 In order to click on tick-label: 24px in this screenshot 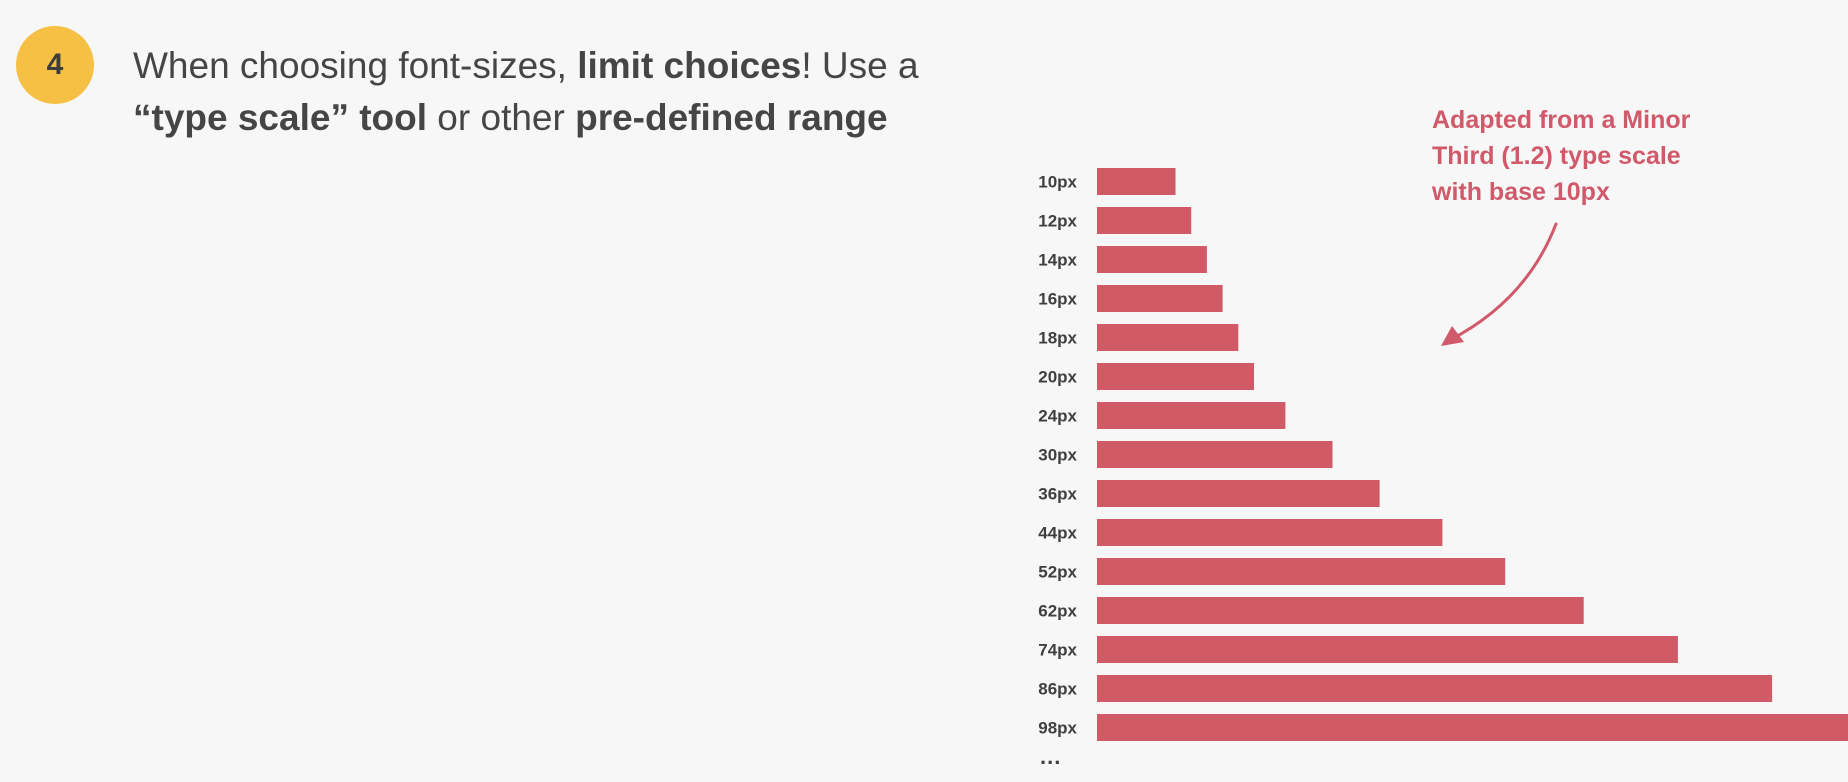, I will do `click(1057, 416)`.